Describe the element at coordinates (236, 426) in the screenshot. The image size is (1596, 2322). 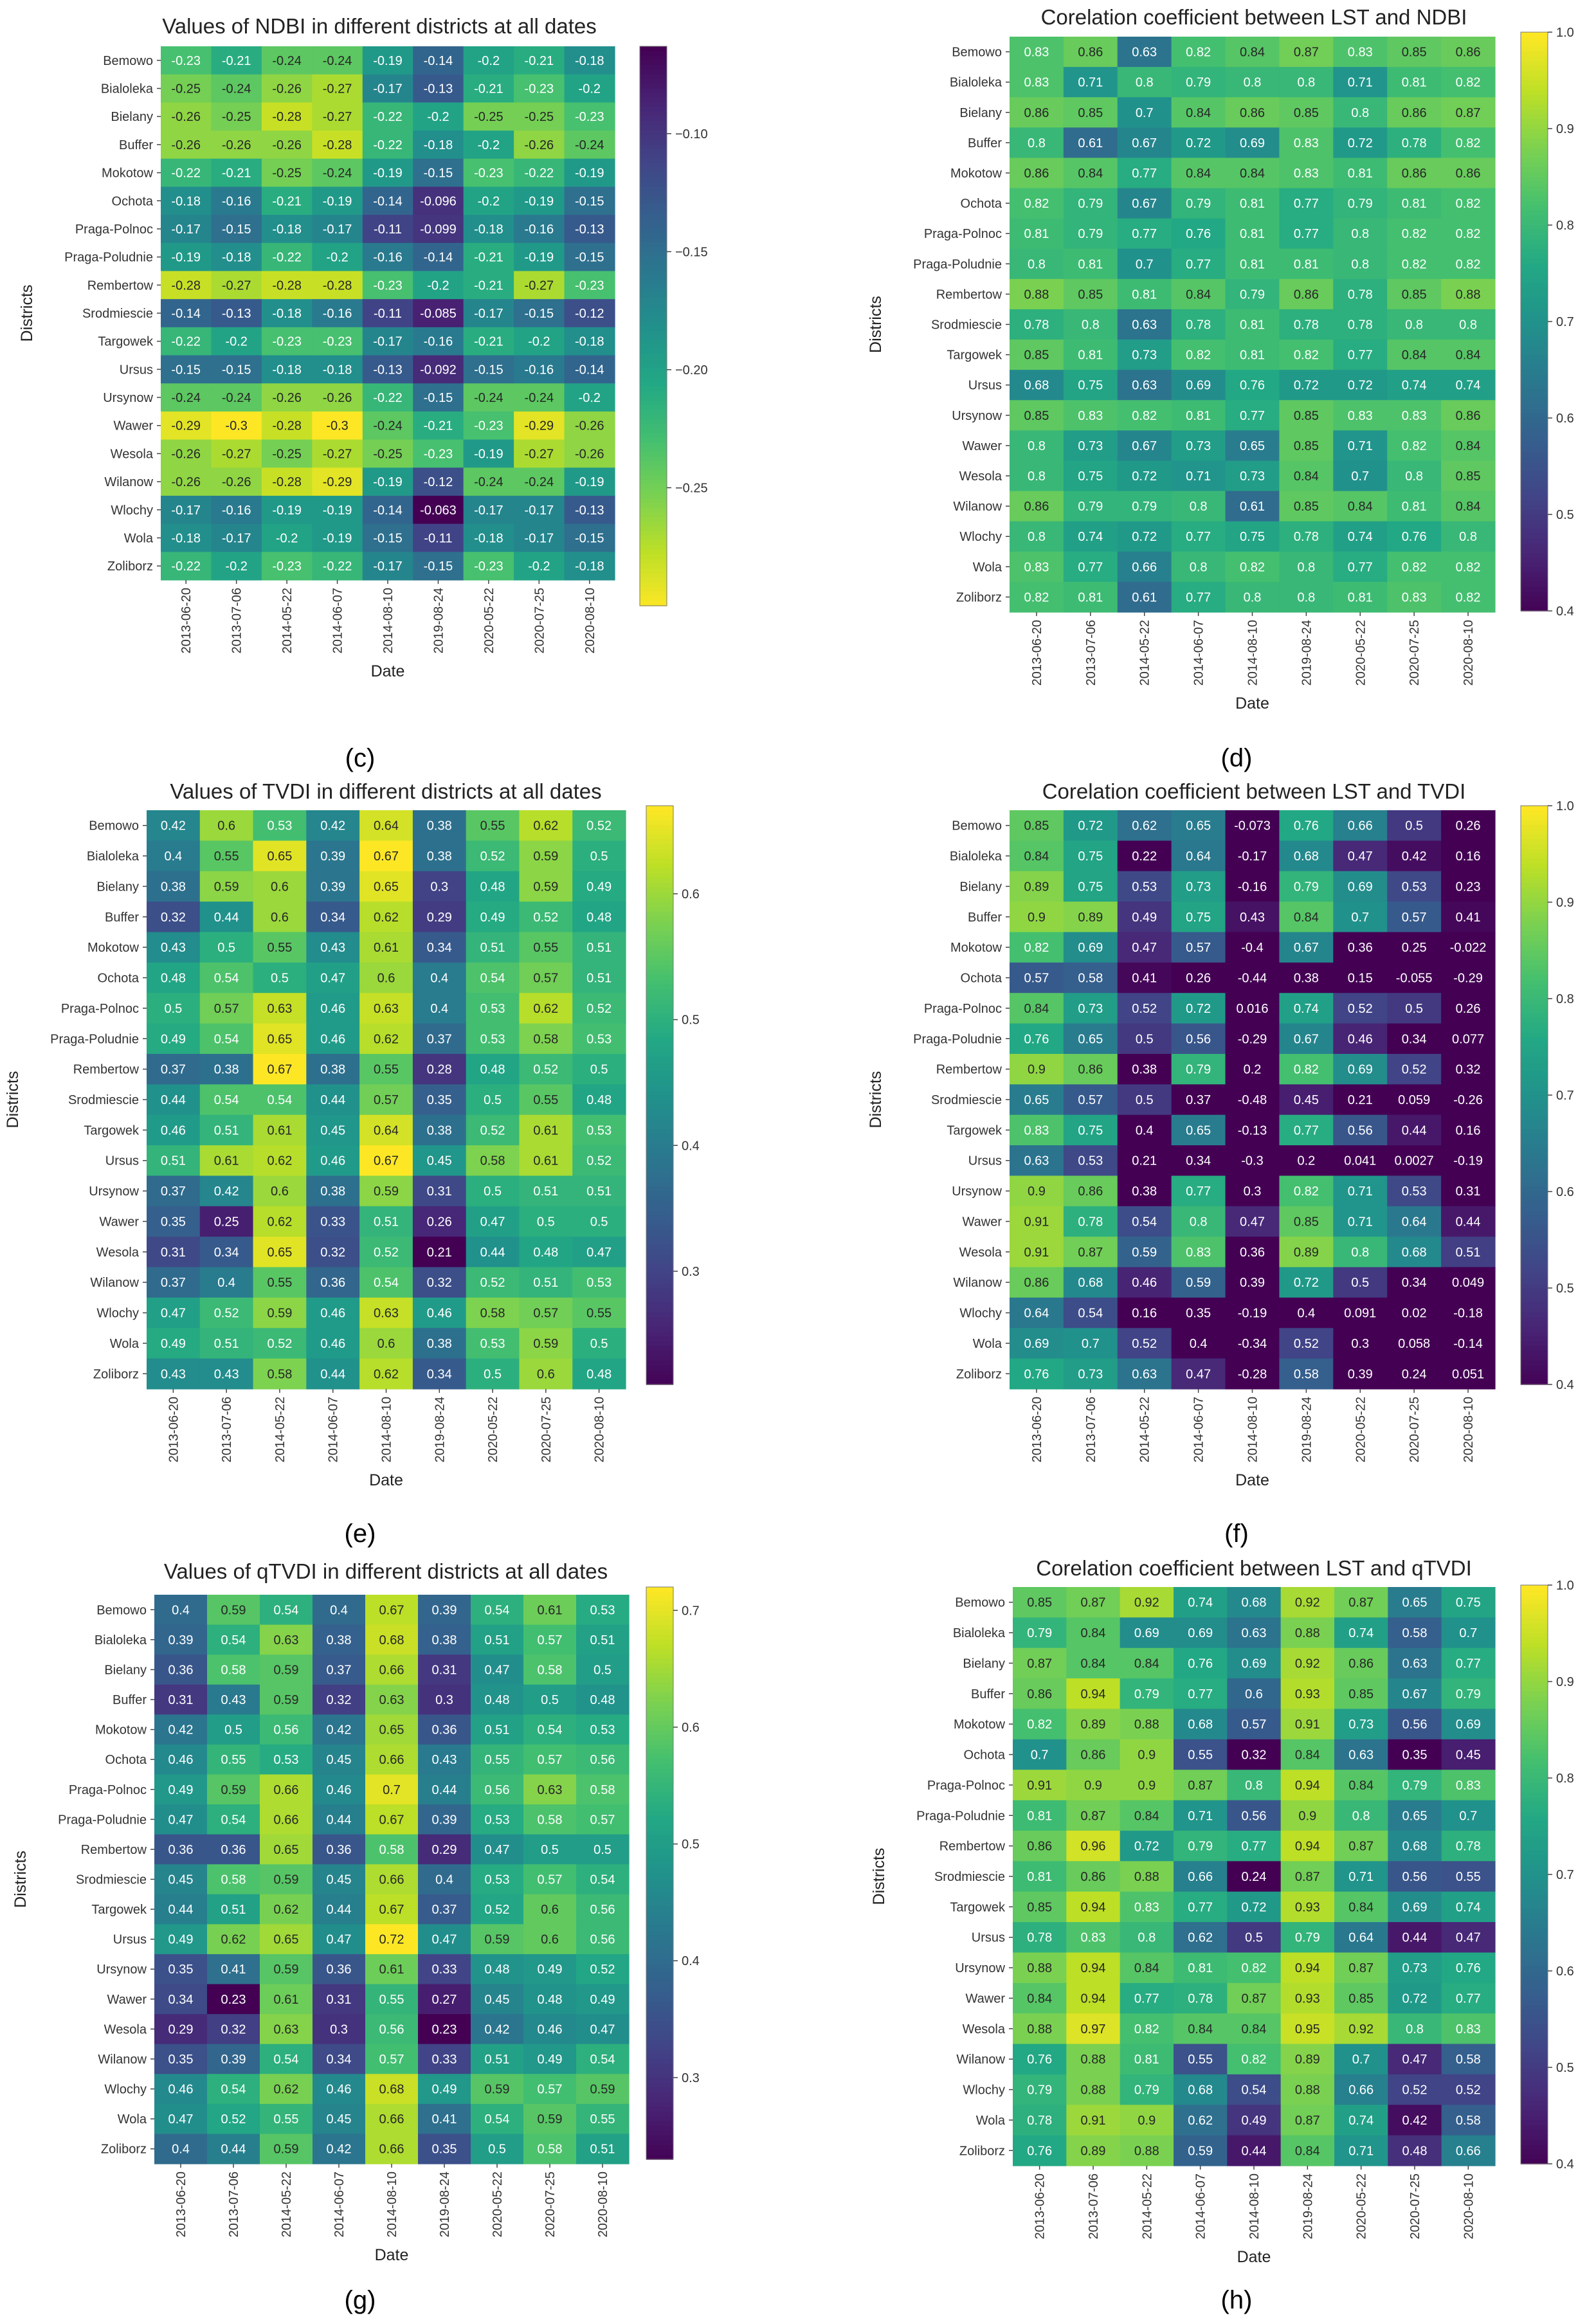
I see `cell-value-label: -0.3` at that location.